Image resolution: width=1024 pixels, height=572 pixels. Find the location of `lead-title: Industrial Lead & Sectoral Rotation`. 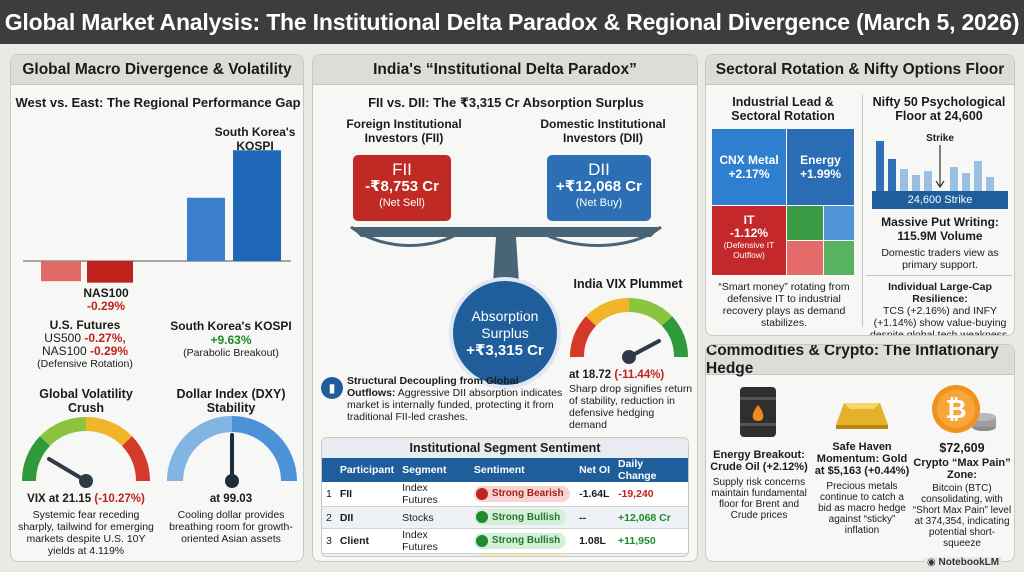

lead-title: Industrial Lead & Sectoral Rotation is located at coordinates (783, 109).